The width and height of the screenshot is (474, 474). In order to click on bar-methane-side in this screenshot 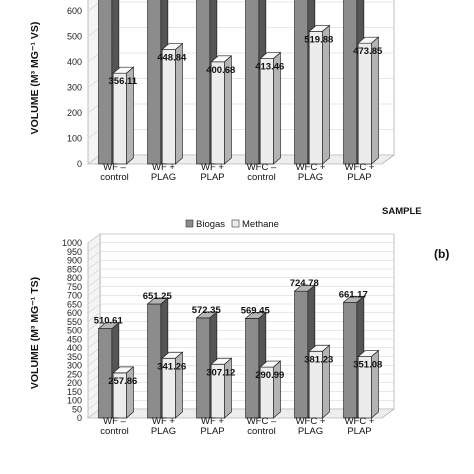, I will do `click(326, 94)`.